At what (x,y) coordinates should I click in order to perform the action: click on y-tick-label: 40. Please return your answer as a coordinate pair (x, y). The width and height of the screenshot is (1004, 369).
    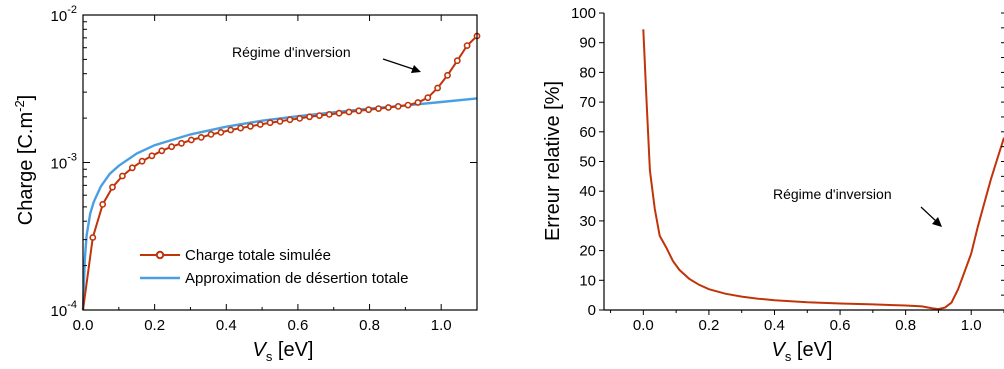
    Looking at the image, I should click on (587, 191).